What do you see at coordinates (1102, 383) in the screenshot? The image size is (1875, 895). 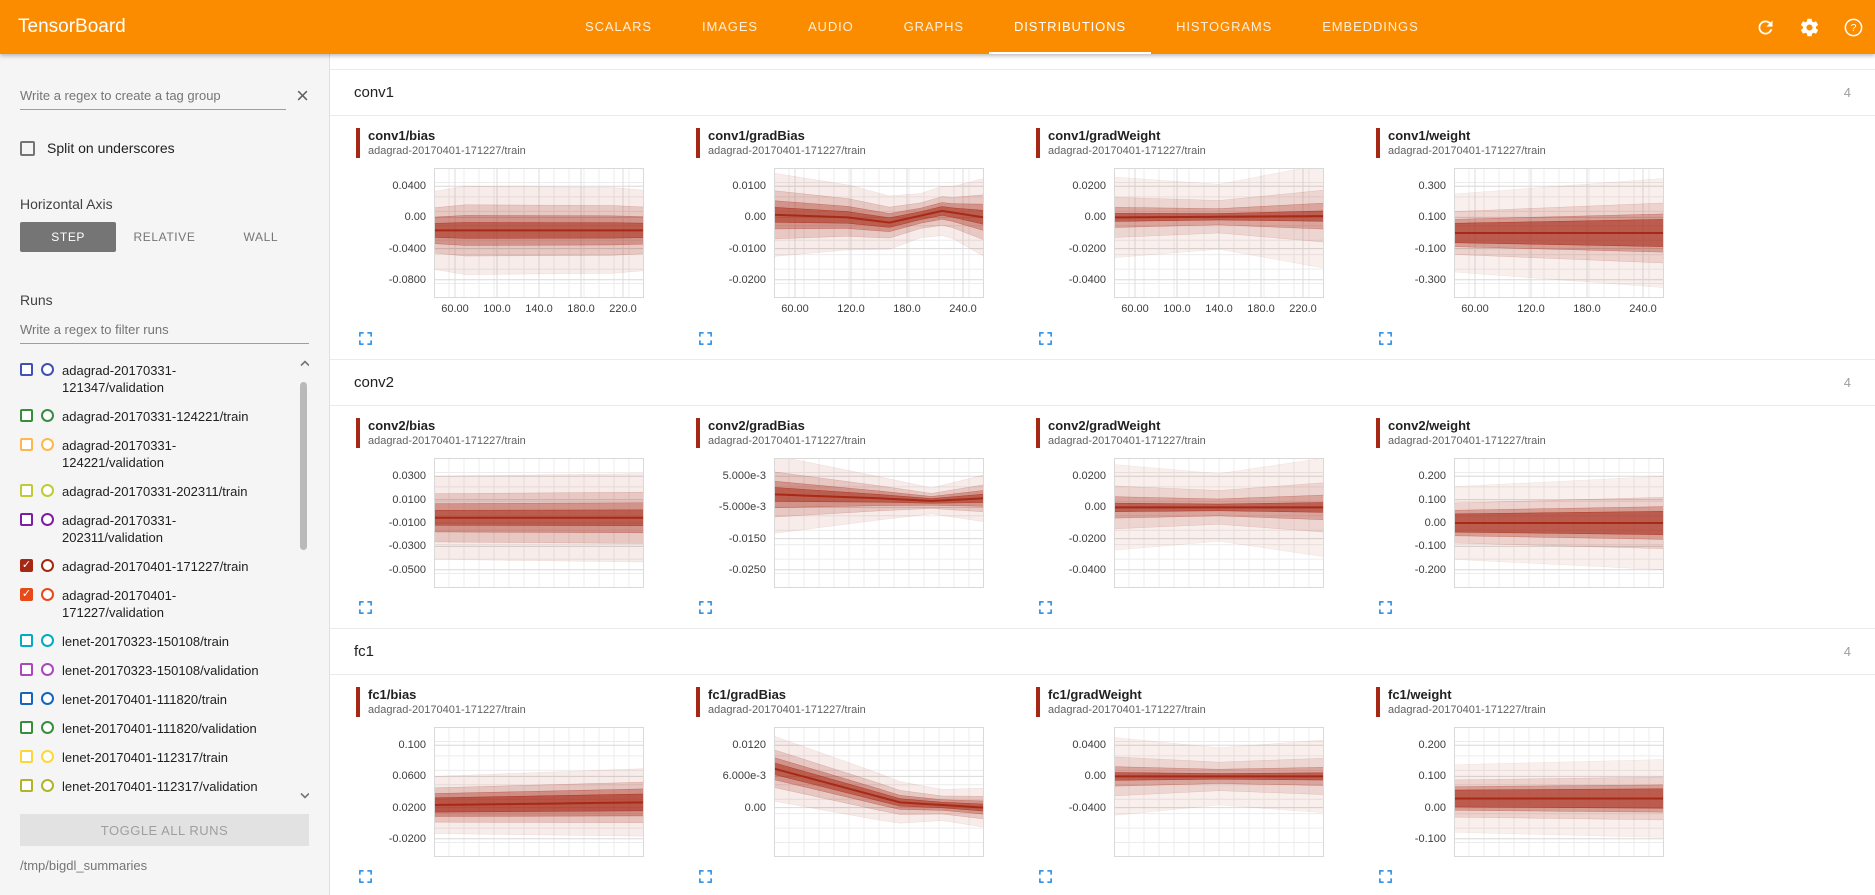 I see `section-header: conv2 4` at bounding box center [1102, 383].